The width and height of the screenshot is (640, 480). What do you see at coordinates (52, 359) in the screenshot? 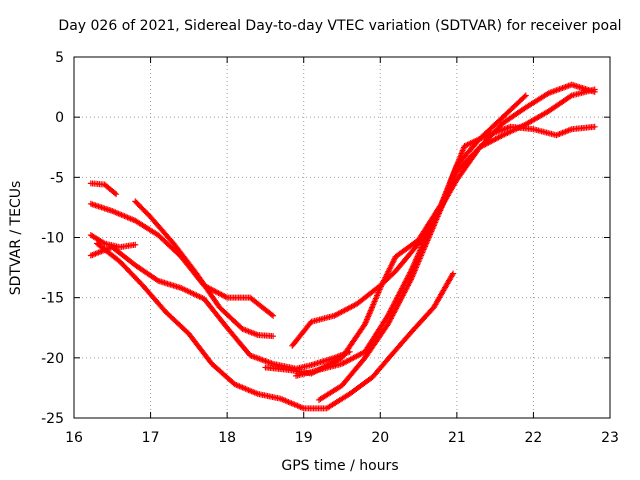
I see `y-tick-label: -20` at bounding box center [52, 359].